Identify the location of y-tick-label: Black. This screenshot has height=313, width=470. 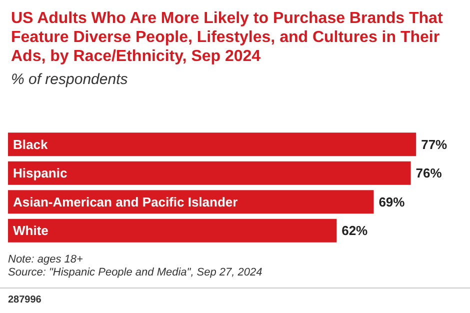
(30, 144).